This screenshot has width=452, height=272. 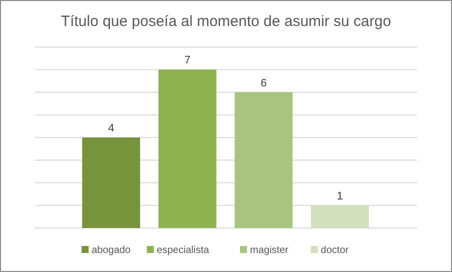 I want to click on data-label: 1, so click(x=339, y=196).